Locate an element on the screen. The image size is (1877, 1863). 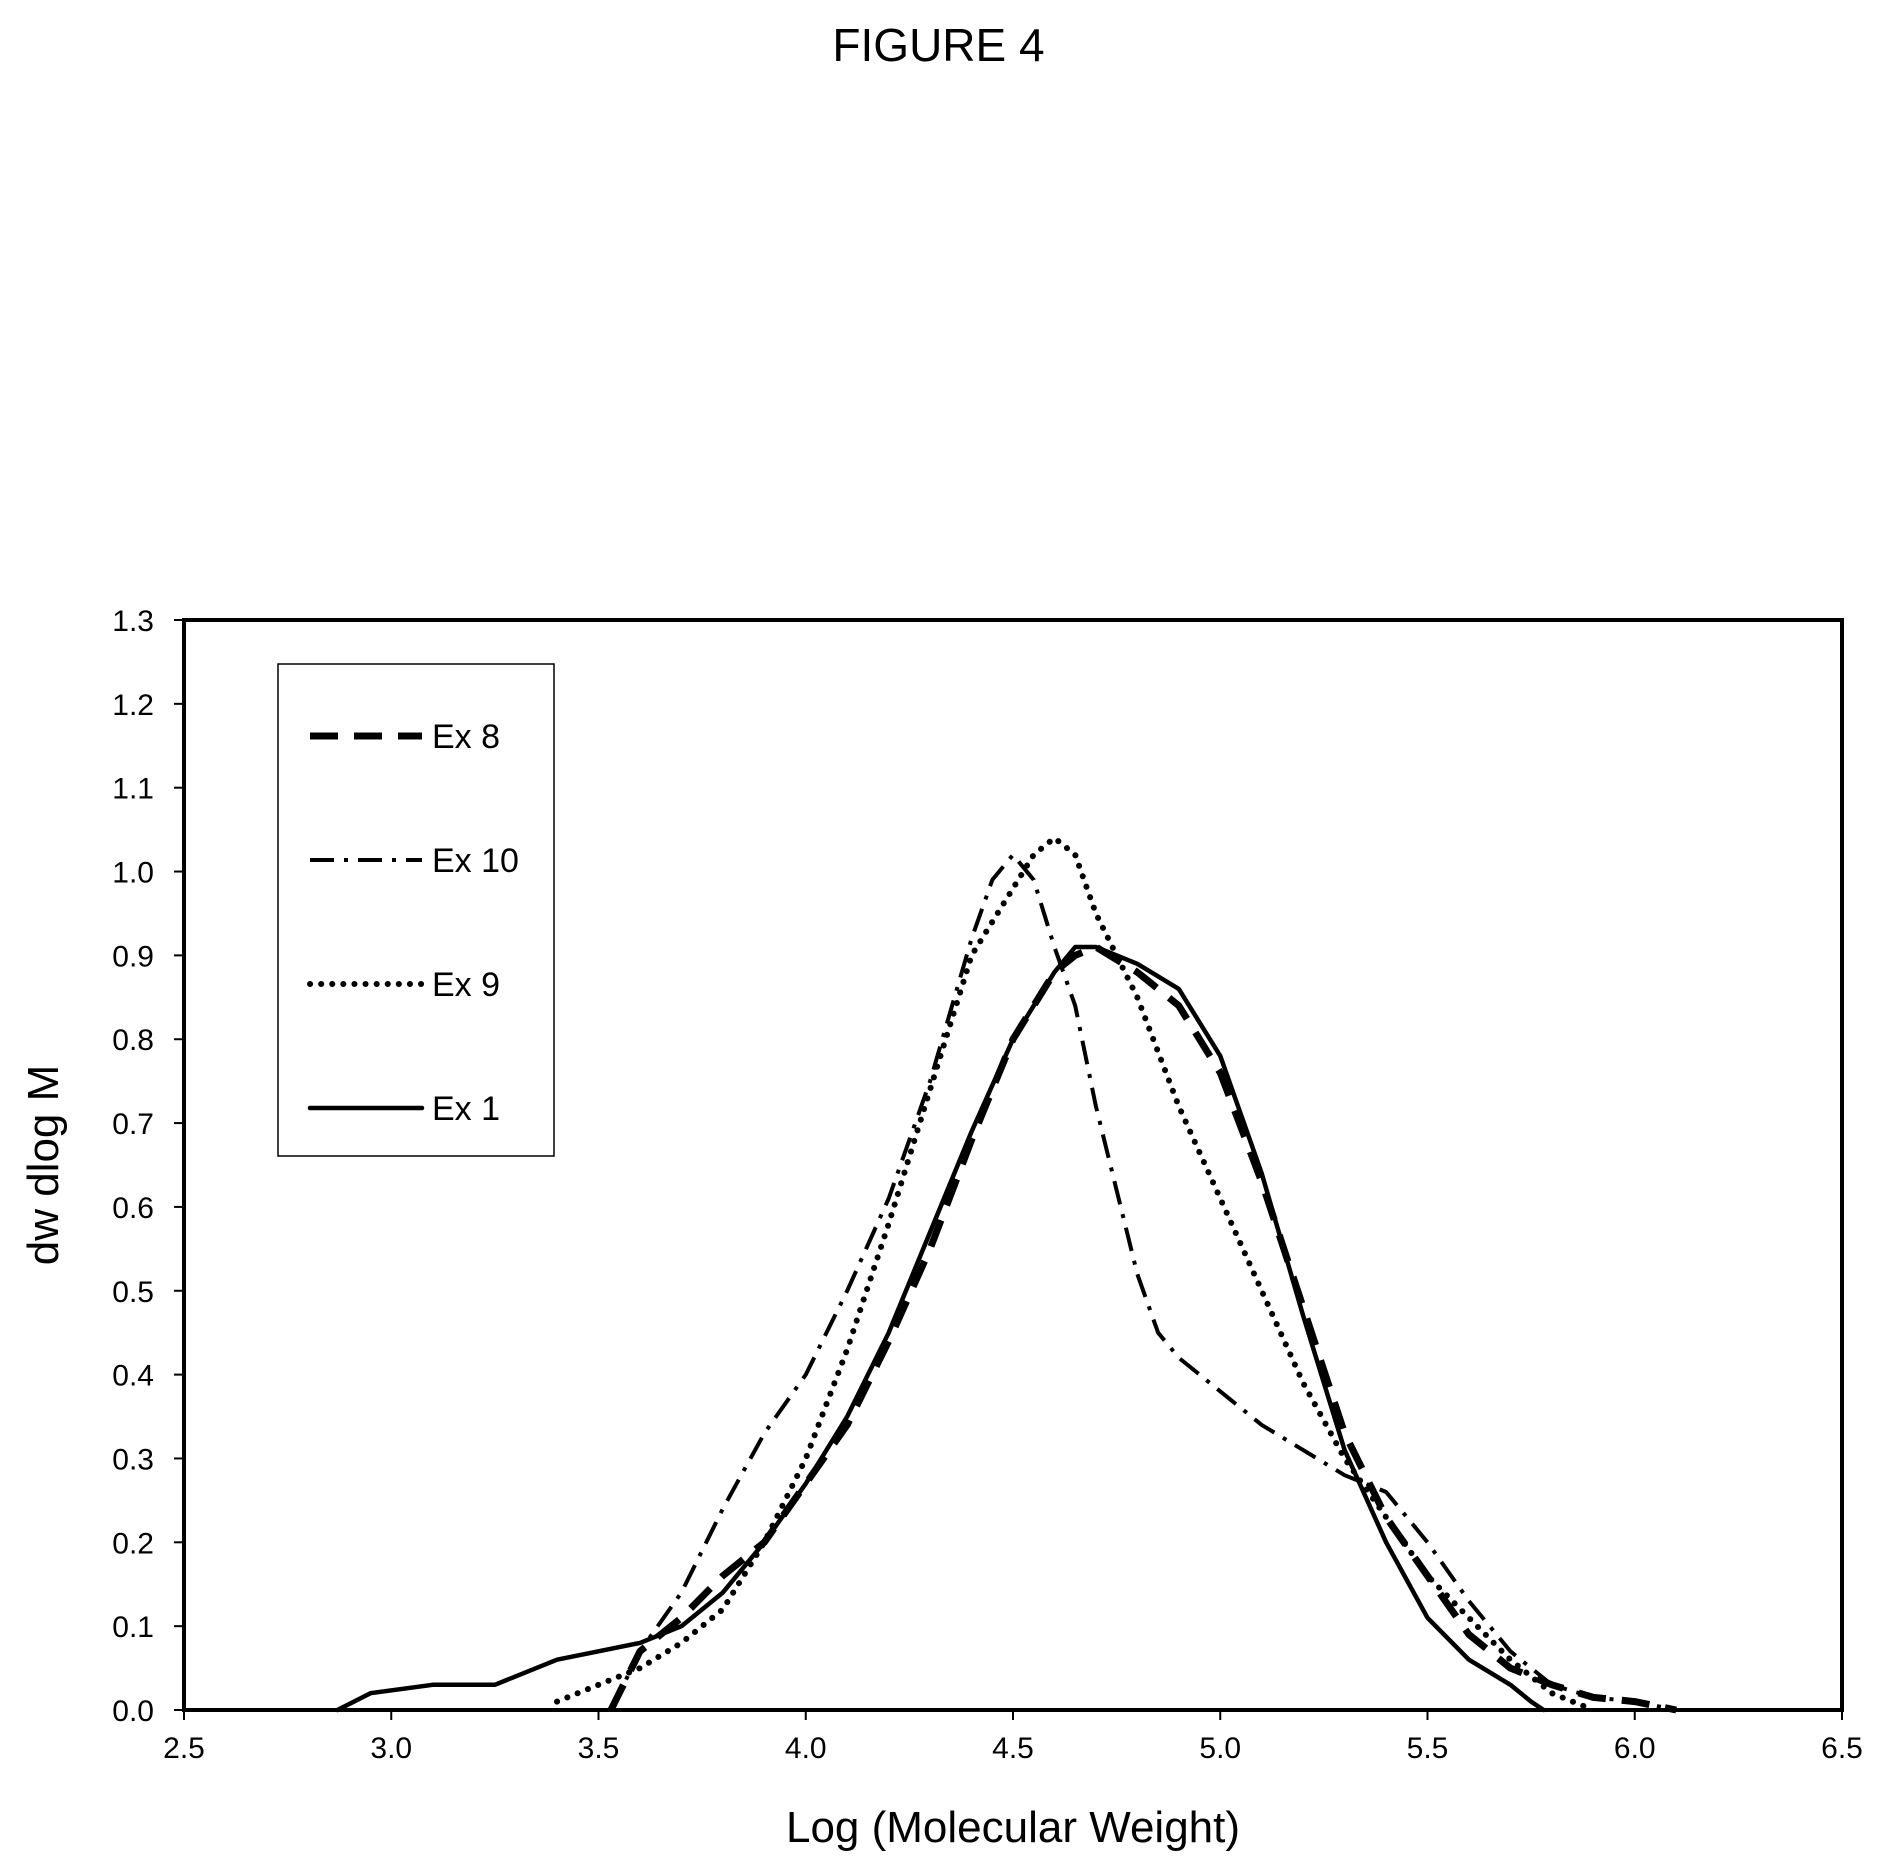
legend-label-ex-1: Ex 1 is located at coordinates (466, 1109).